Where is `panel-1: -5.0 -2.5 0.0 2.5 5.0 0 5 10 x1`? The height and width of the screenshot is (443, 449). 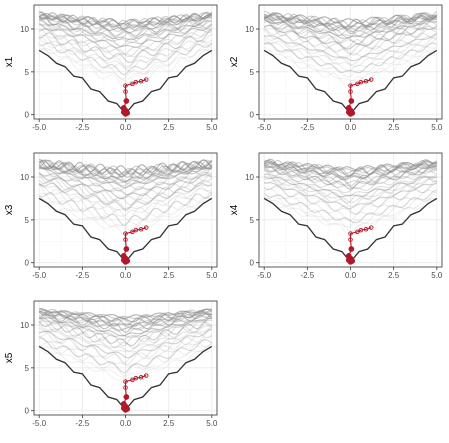 panel-1: -5.0 -2.5 0.0 2.5 5.0 0 5 10 x1 is located at coordinates (111, 68).